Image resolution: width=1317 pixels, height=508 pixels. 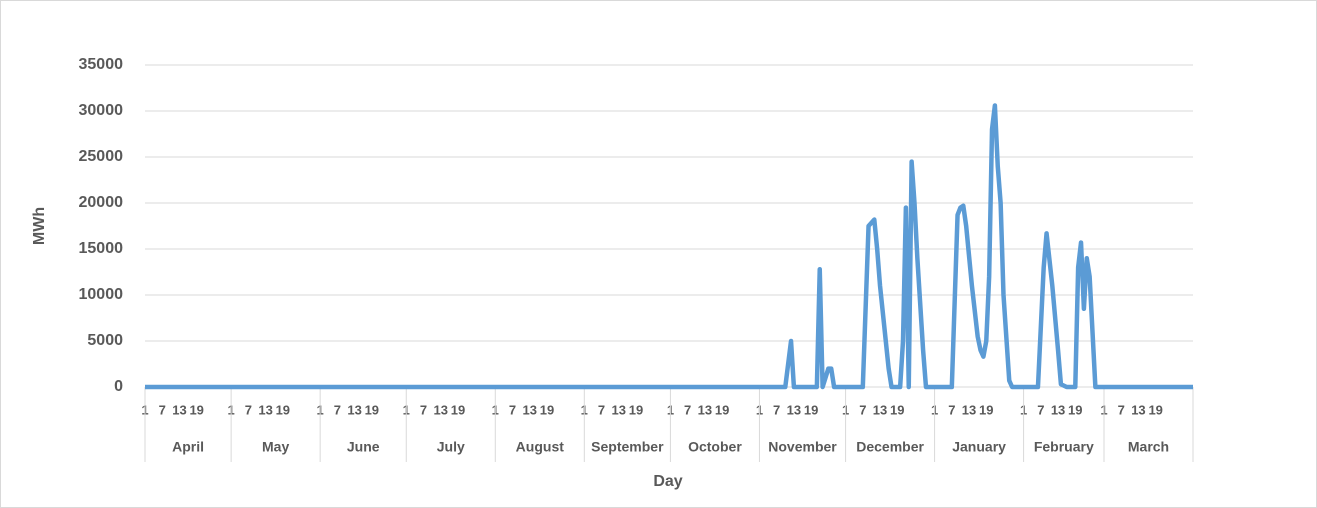 What do you see at coordinates (188, 447) in the screenshot?
I see `month-label: April` at bounding box center [188, 447].